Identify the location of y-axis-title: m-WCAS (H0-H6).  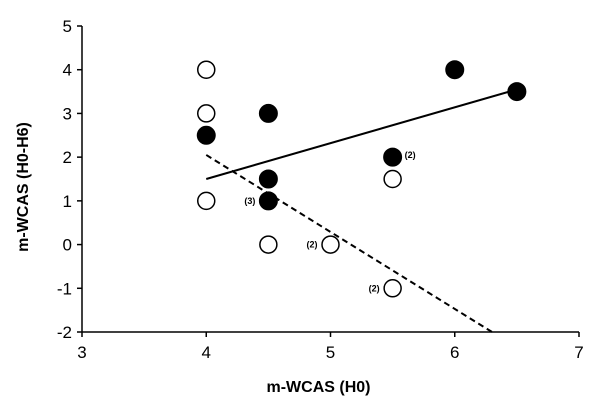
(23, 187).